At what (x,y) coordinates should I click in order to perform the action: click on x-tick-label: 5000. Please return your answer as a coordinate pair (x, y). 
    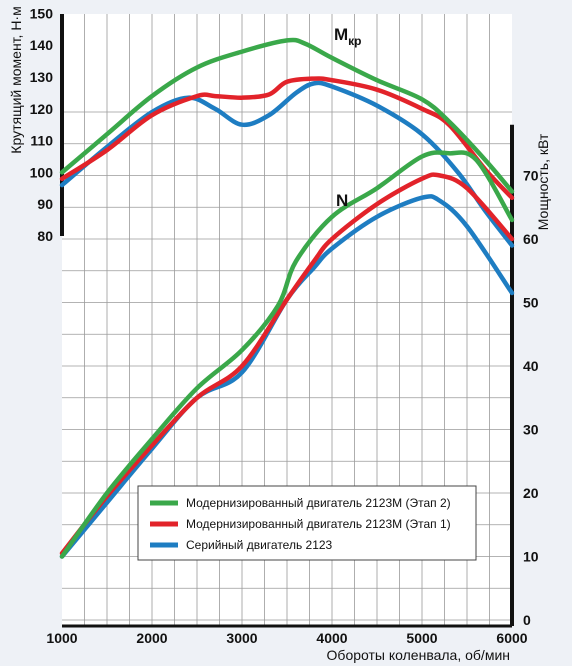
    Looking at the image, I should click on (421, 638).